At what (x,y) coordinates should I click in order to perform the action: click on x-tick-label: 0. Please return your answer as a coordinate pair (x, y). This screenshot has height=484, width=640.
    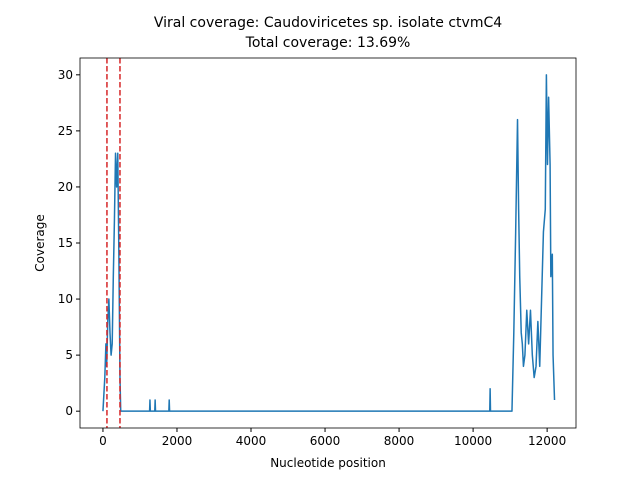
    Looking at the image, I should click on (103, 441).